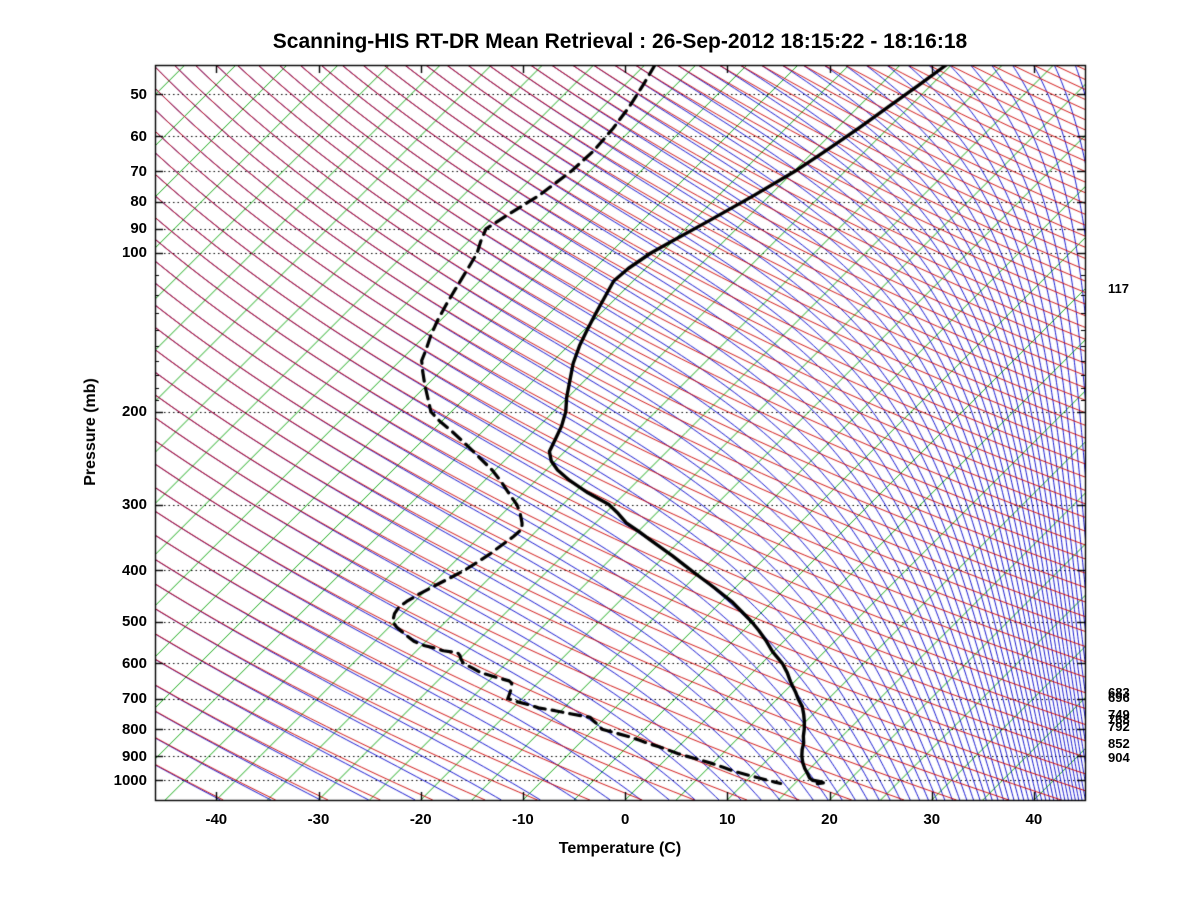  What do you see at coordinates (1119, 720) in the screenshot?
I see `pressure-annotation: 768` at bounding box center [1119, 720].